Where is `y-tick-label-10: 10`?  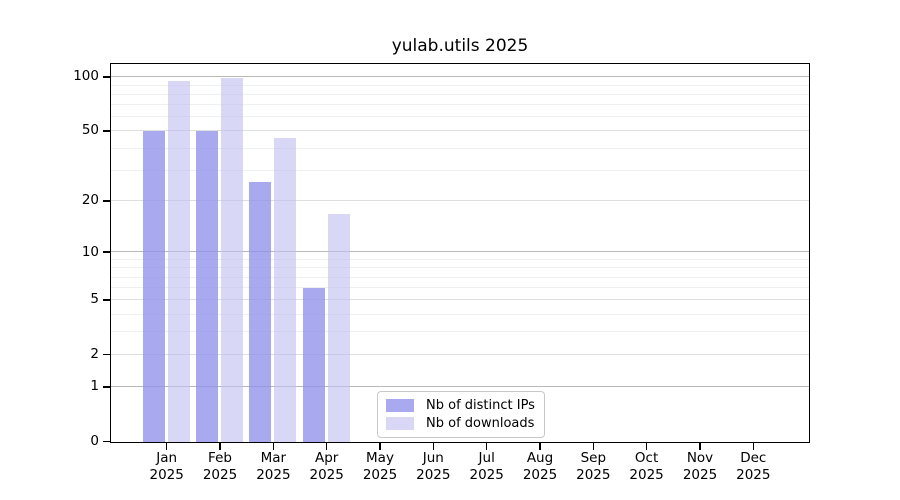
y-tick-label-10: 10 is located at coordinates (90, 251).